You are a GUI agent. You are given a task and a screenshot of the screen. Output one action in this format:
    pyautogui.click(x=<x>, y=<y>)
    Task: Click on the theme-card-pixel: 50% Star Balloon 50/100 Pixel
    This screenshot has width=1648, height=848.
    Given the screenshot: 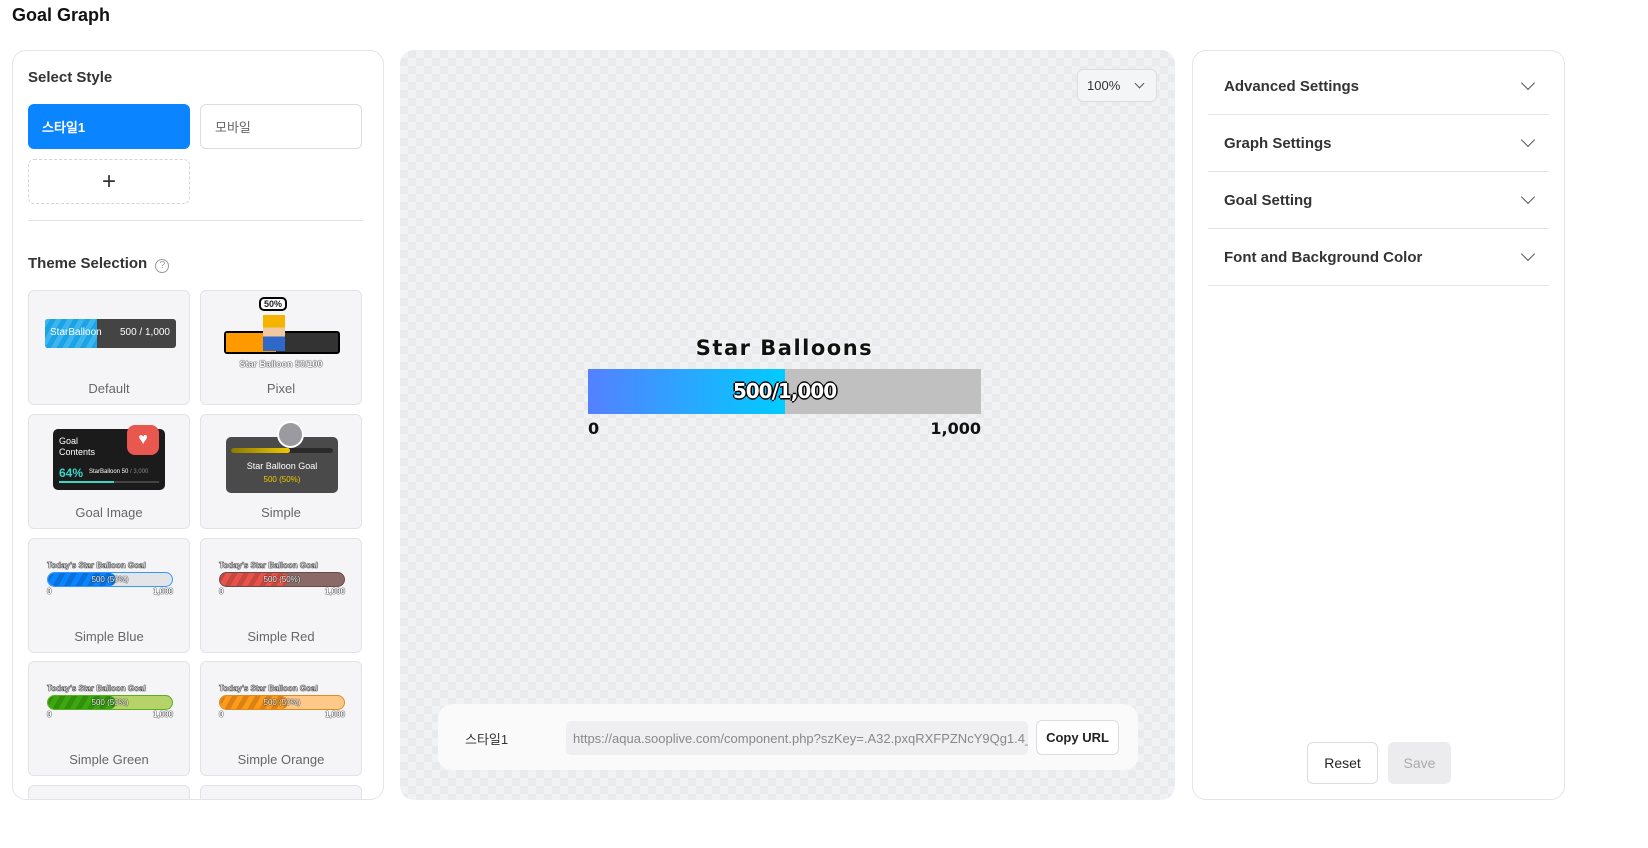 What is the action you would take?
    pyautogui.click(x=281, y=347)
    